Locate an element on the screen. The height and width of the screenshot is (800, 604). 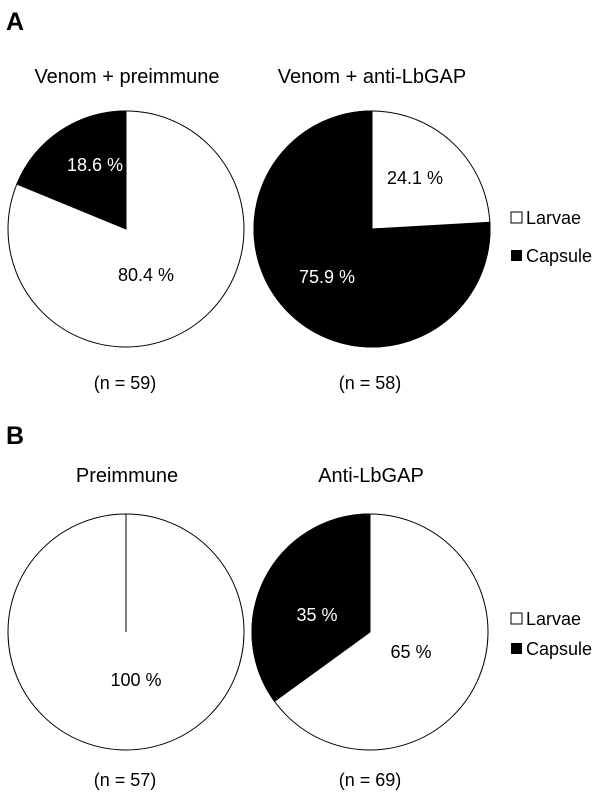
pie-slice-capsule-a1 is located at coordinates (71, 170).